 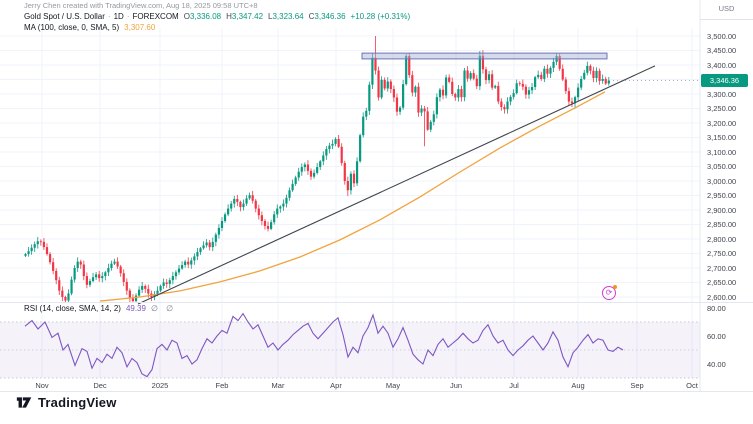 What do you see at coordinates (24, 402) in the screenshot?
I see `tradingview-logo-icon` at bounding box center [24, 402].